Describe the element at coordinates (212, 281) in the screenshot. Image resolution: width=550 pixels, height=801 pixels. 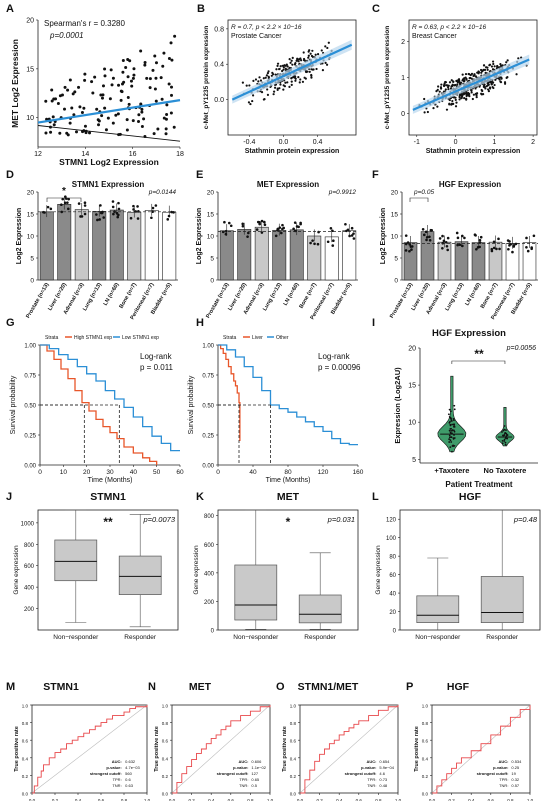
I see `y-tick-label: 0` at that location.